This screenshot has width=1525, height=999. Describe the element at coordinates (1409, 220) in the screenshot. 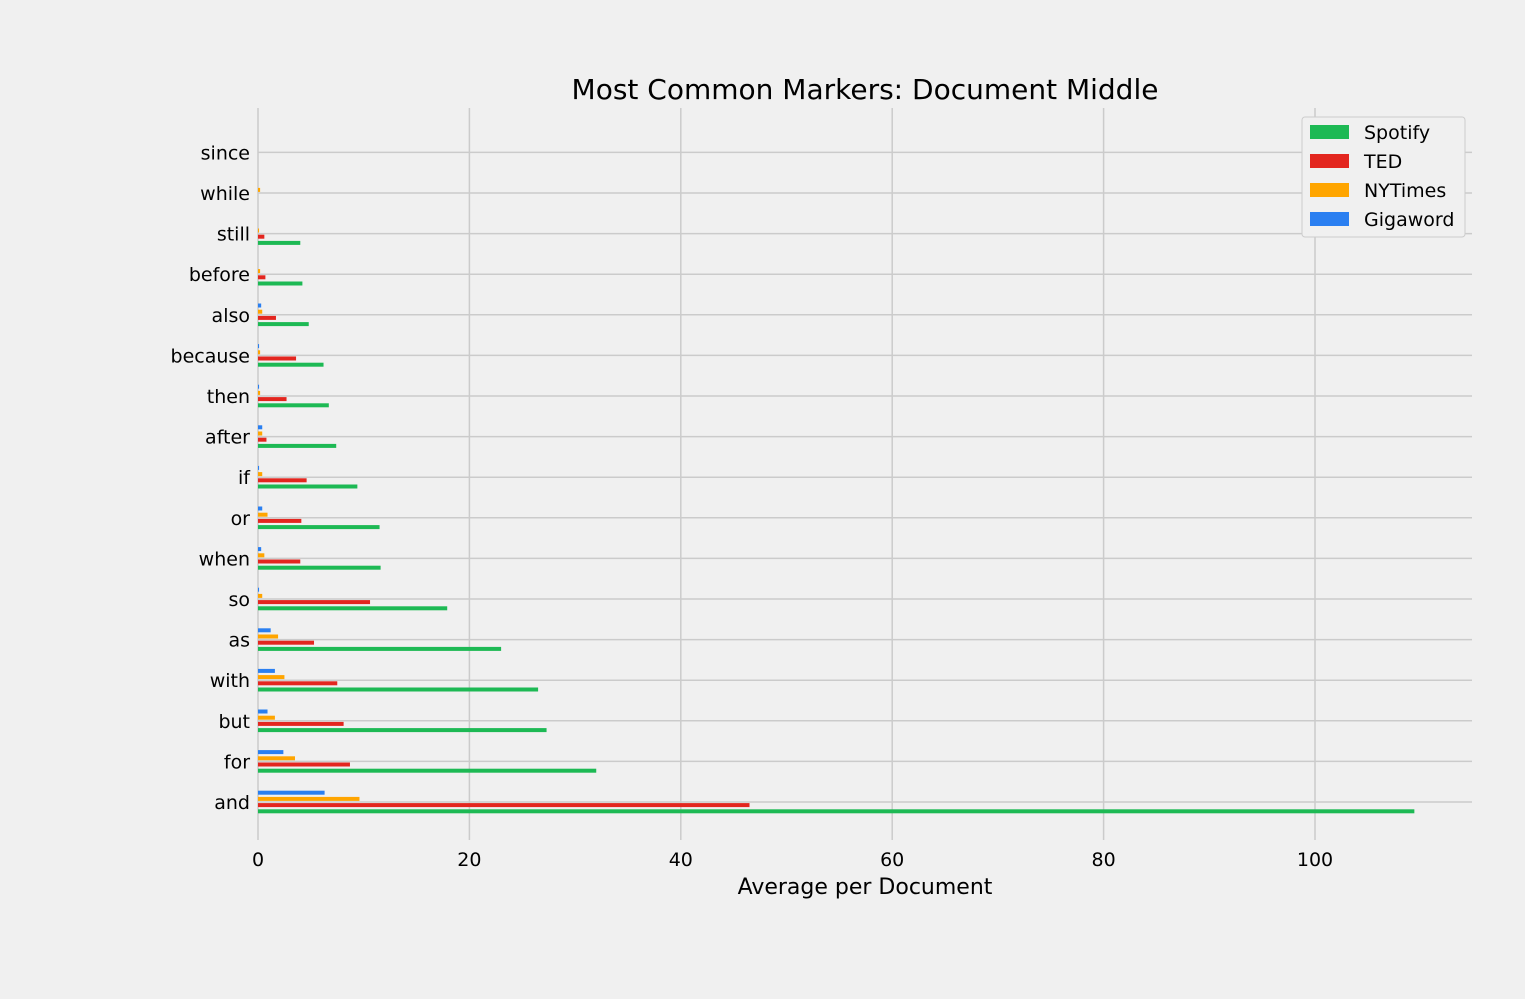

I see `legend-label-gigaword: Gigaword` at that location.